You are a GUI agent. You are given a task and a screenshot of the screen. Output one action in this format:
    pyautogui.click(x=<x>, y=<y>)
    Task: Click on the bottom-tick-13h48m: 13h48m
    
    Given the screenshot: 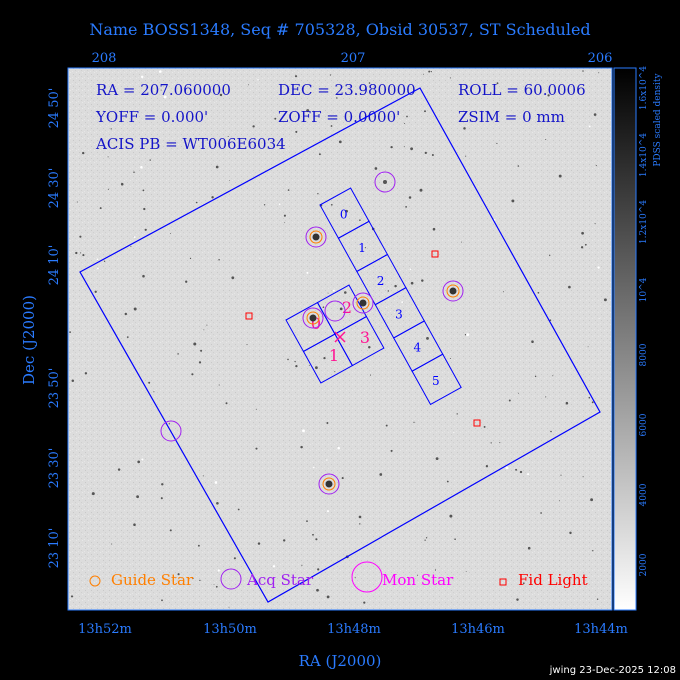 What is the action you would take?
    pyautogui.click(x=354, y=629)
    